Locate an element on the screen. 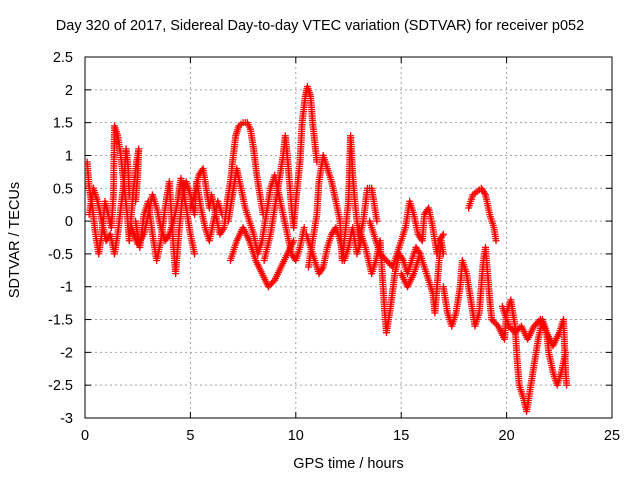 This screenshot has height=480, width=640. y-tick-label: -3 is located at coordinates (66, 419).